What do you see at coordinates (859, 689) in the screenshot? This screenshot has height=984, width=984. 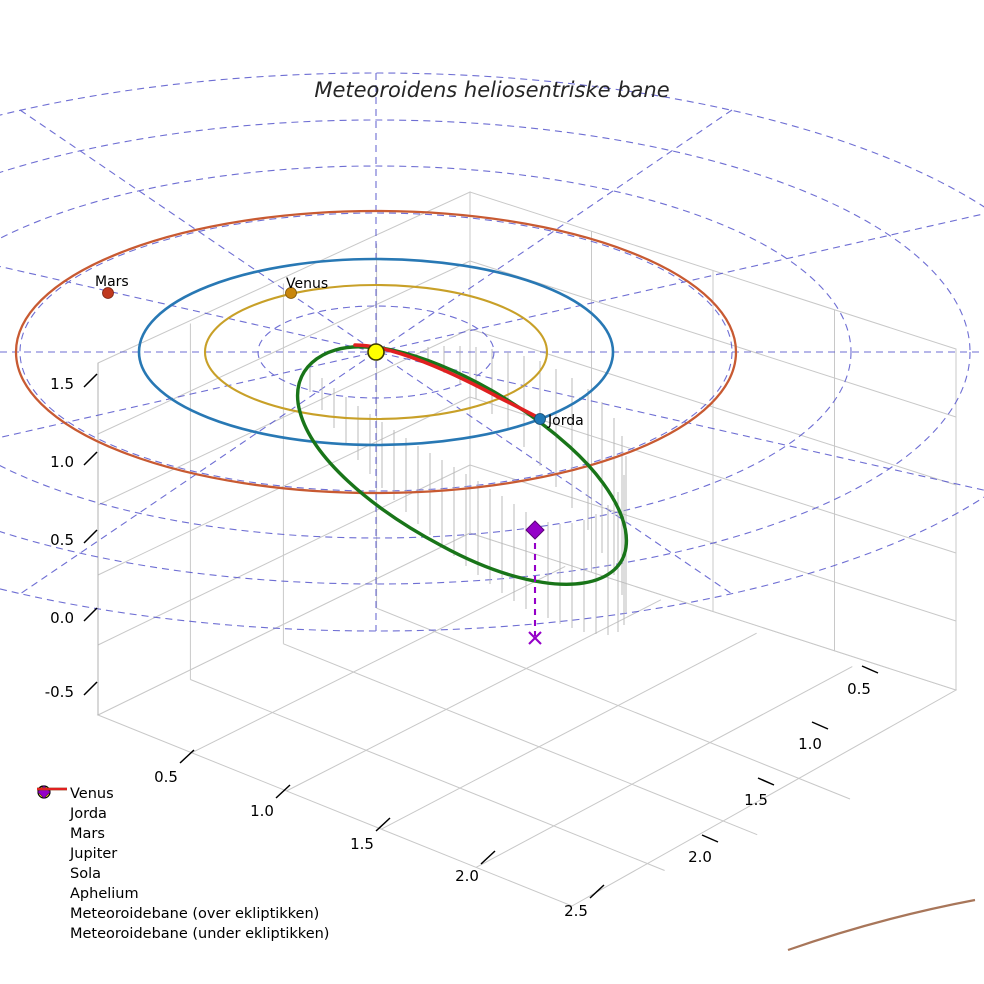 I see `y-tick-label-0: 0.5` at bounding box center [859, 689].